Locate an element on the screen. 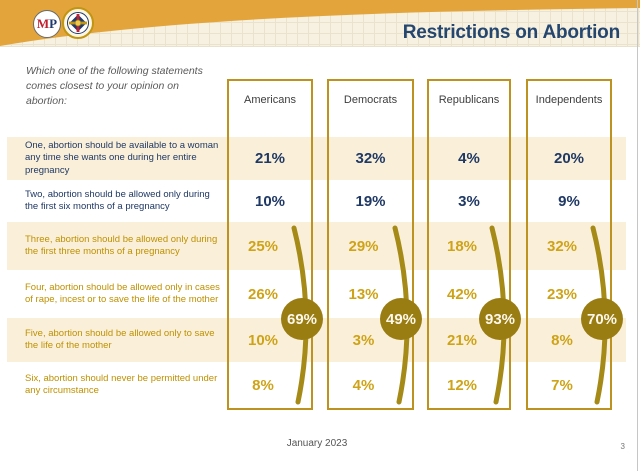 Image resolution: width=640 pixels, height=471 pixels. column-header: Republicans is located at coordinates (469, 100).